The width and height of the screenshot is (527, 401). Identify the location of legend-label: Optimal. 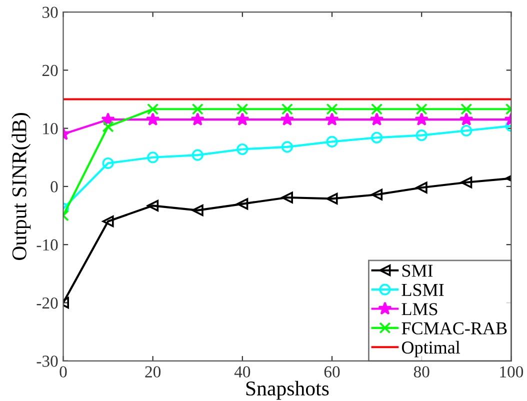
(431, 349).